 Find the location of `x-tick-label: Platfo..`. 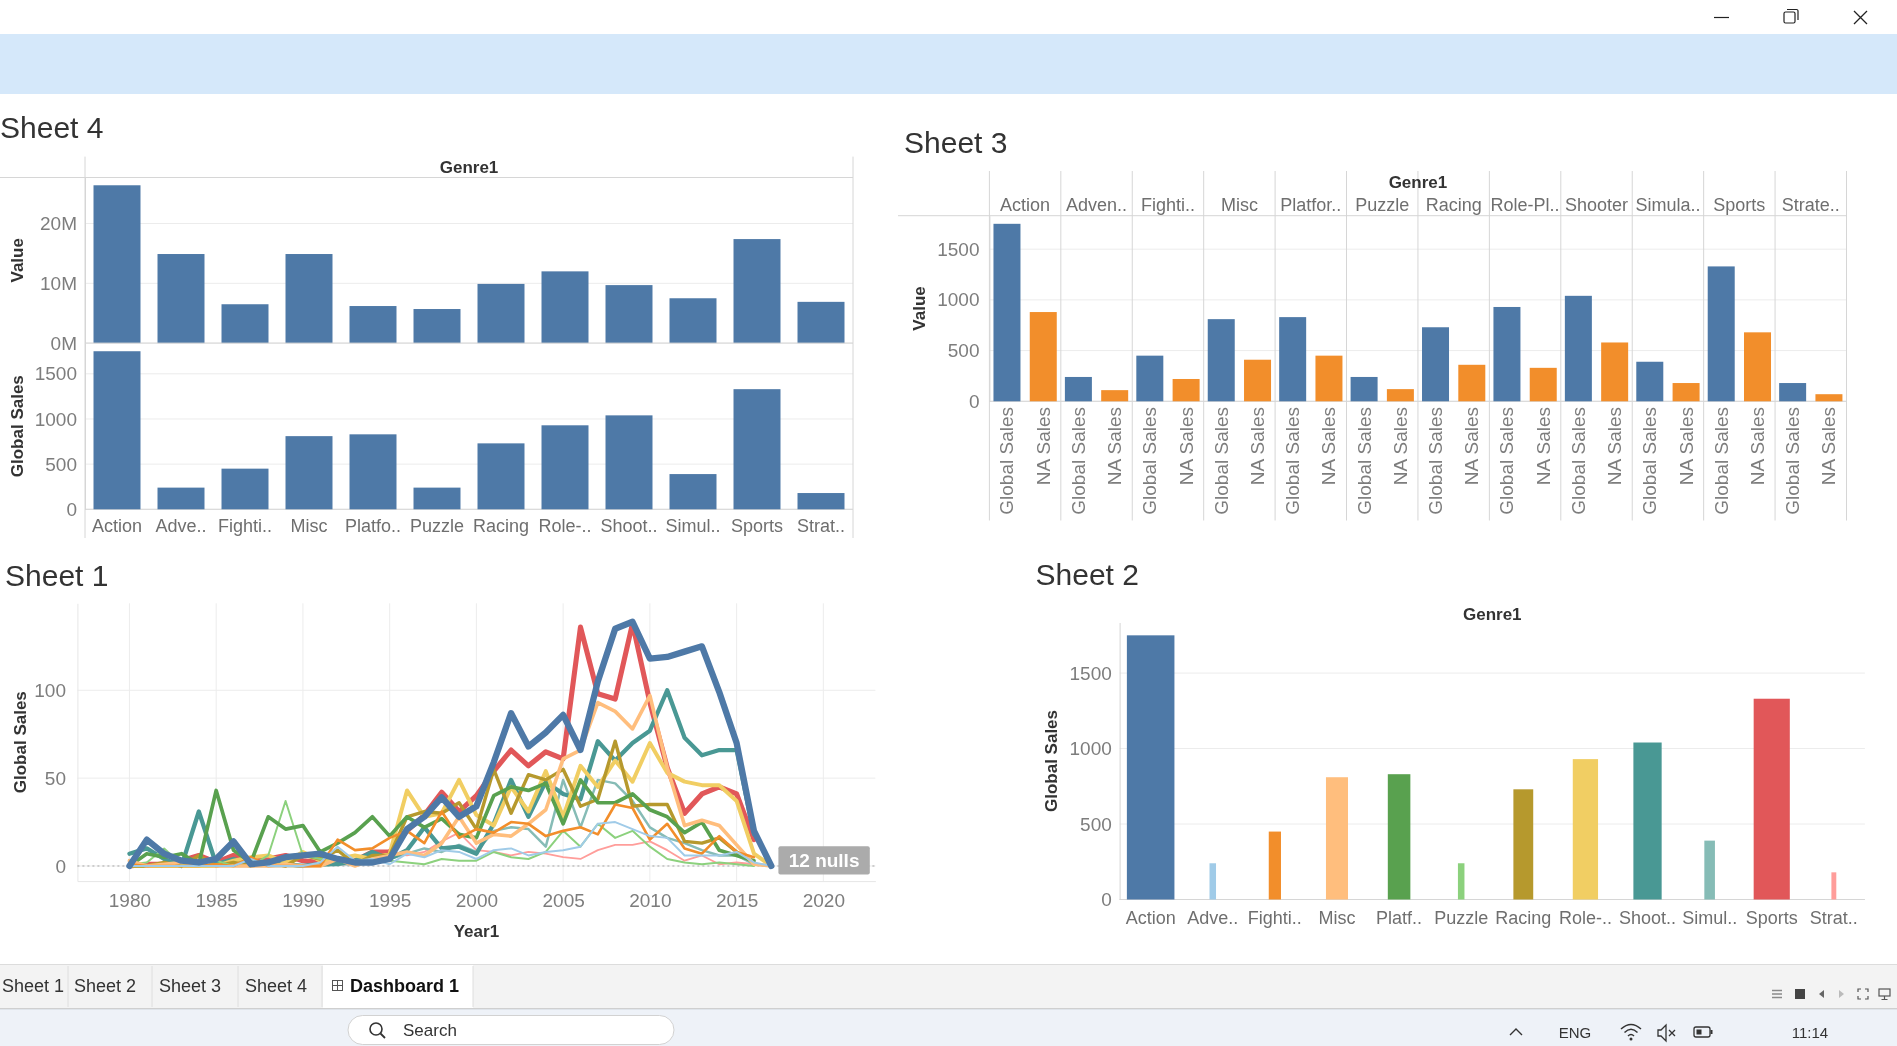

x-tick-label: Platfo.. is located at coordinates (373, 526).